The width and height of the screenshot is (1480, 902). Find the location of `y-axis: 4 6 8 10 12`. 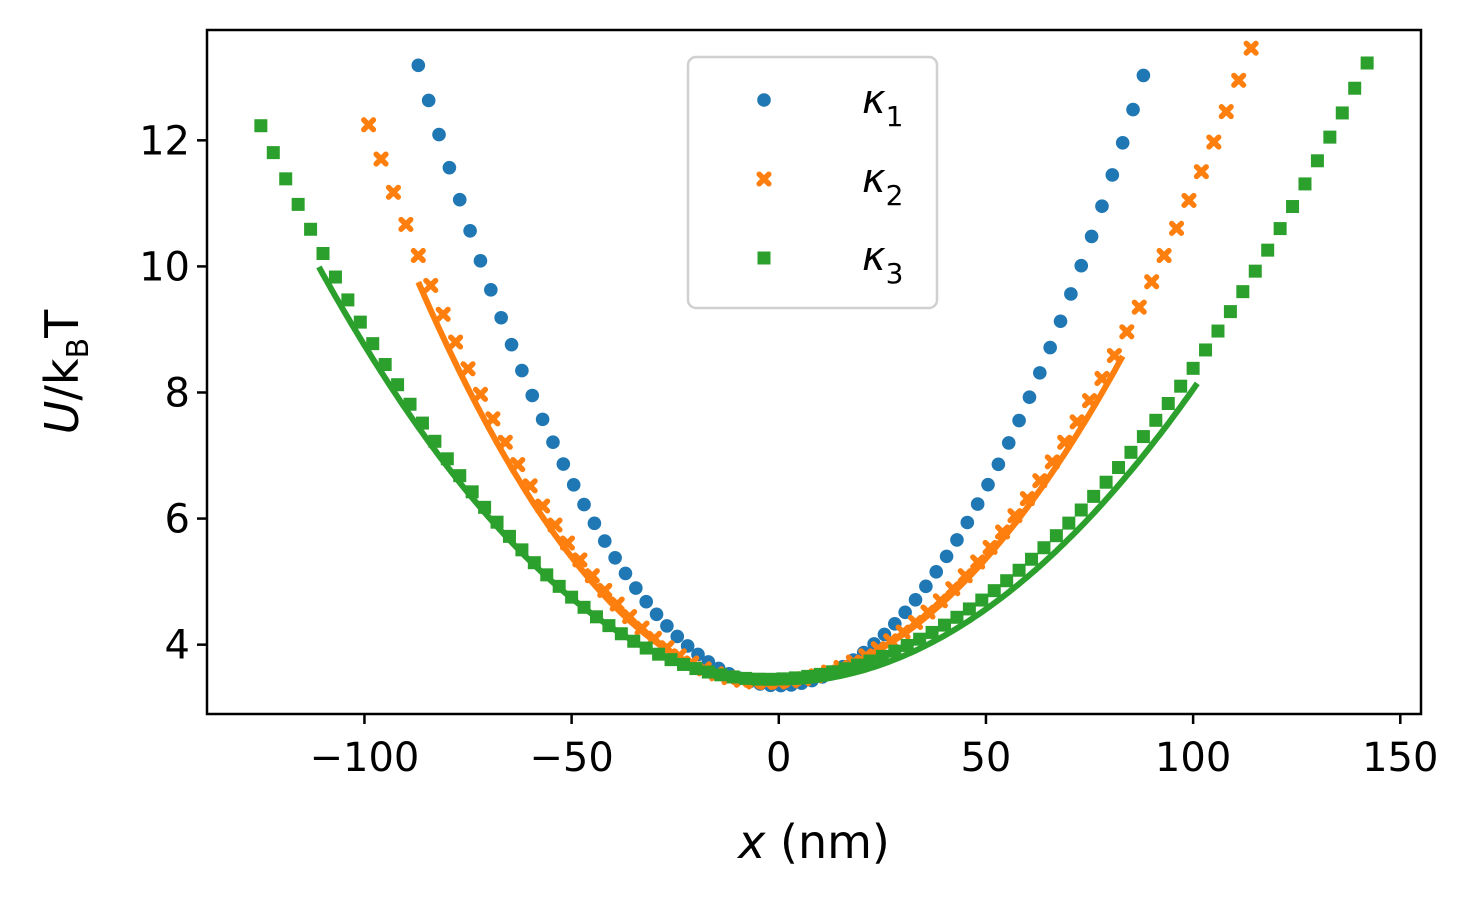

y-axis: 4 6 8 10 12 is located at coordinates (173, 393).